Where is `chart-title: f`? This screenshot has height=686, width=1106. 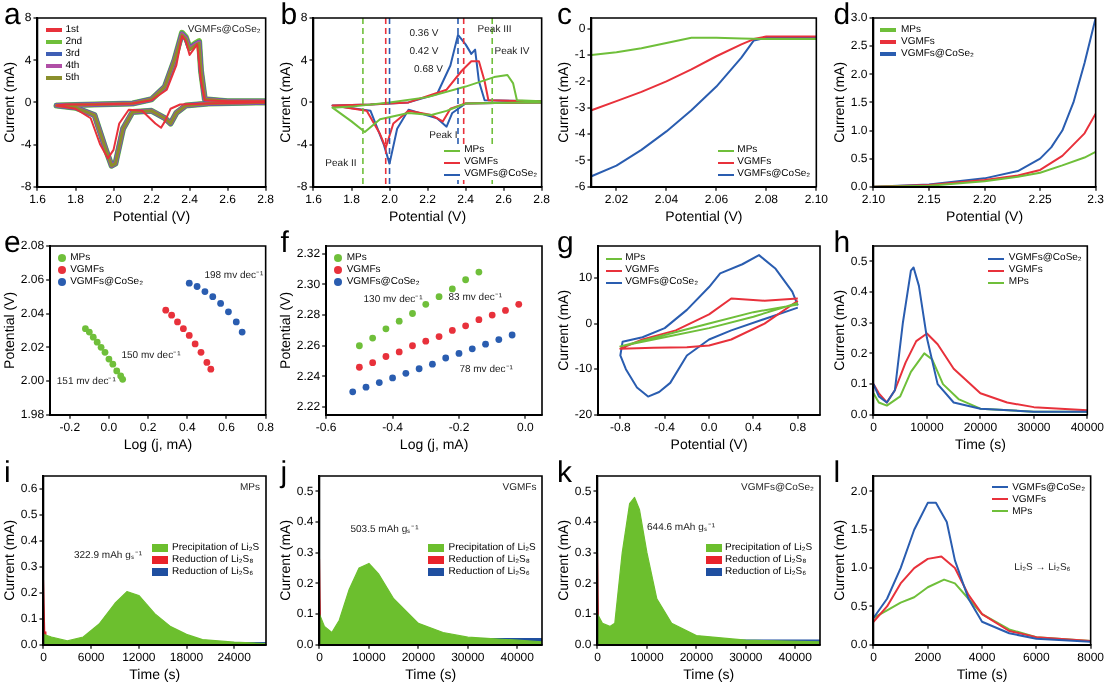 chart-title: f is located at coordinates (284, 243).